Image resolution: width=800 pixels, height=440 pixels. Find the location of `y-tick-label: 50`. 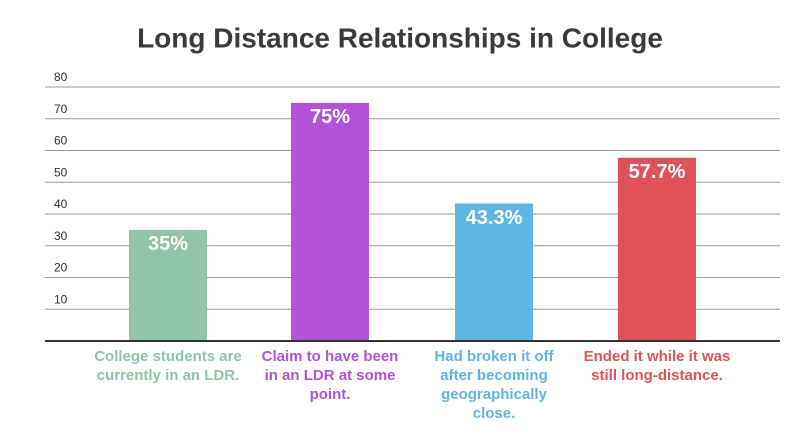

y-tick-label: 50 is located at coordinates (61, 172).